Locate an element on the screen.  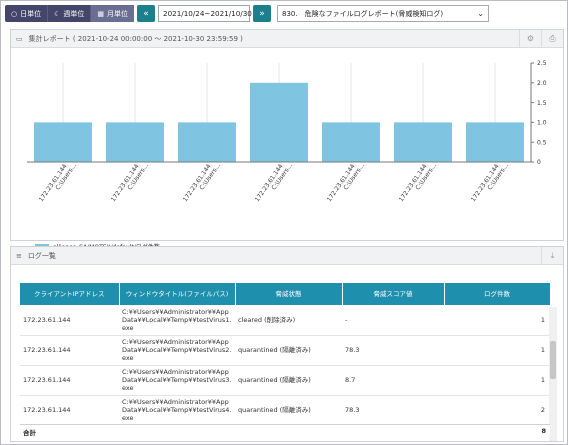
prev-period-button: « is located at coordinates (146, 13).